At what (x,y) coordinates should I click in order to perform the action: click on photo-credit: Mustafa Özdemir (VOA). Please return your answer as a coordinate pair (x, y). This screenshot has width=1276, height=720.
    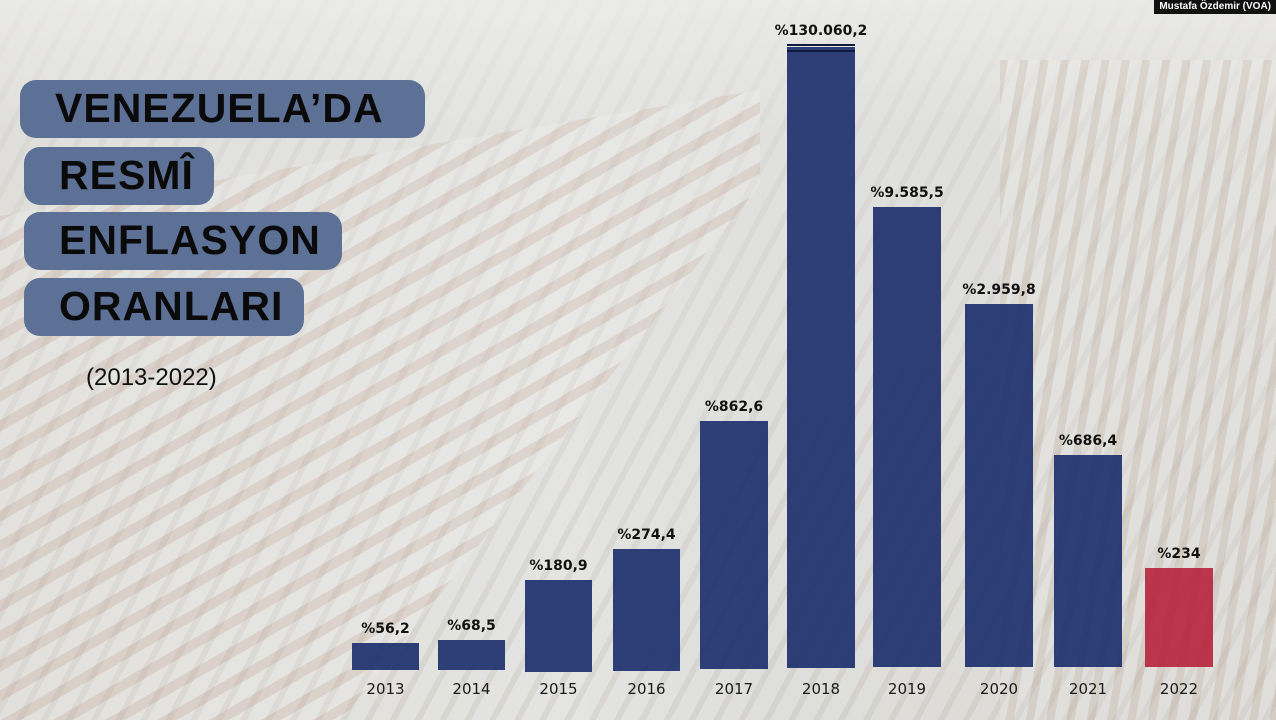
    Looking at the image, I should click on (1215, 7).